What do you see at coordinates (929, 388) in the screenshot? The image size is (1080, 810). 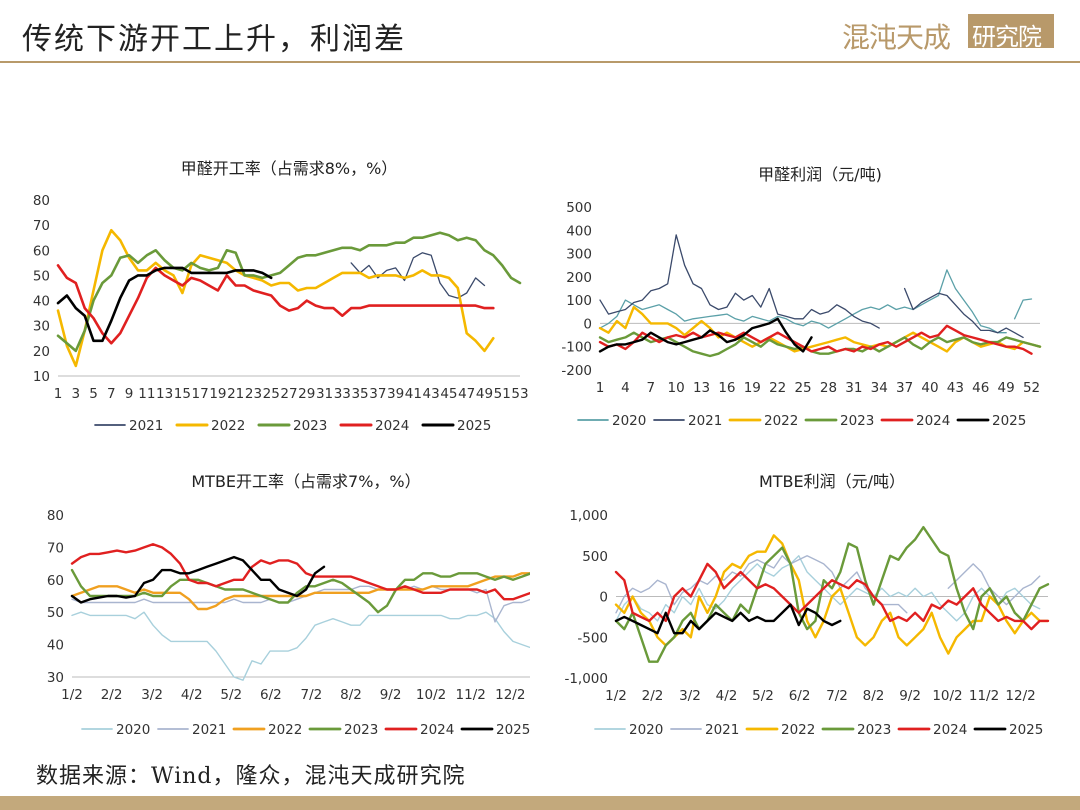 I see `x-tick-label: 40` at bounding box center [929, 388].